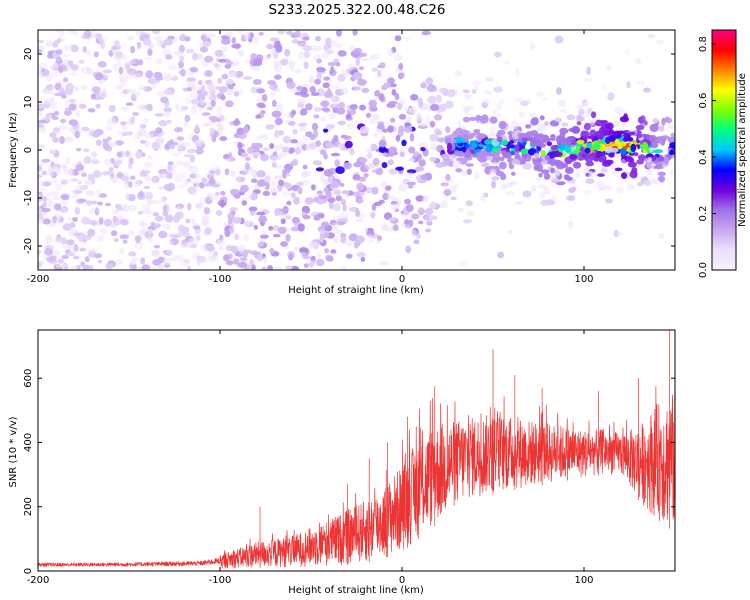 This screenshot has height=600, width=750. What do you see at coordinates (28, 54) in the screenshot?
I see `y-tick-label: 20` at bounding box center [28, 54].